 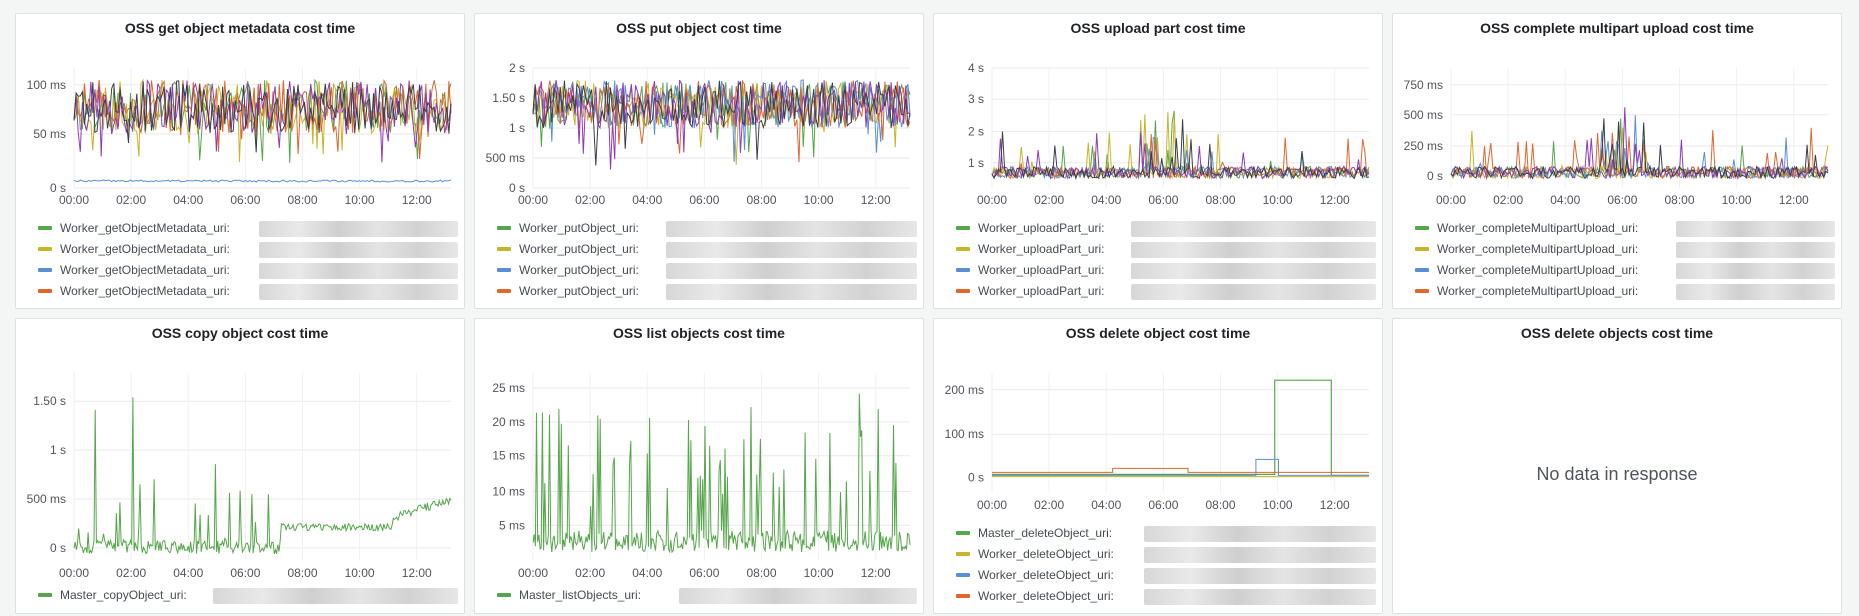 What do you see at coordinates (710, 595) in the screenshot?
I see `legend-item: Master_listObjects_uri:` at bounding box center [710, 595].